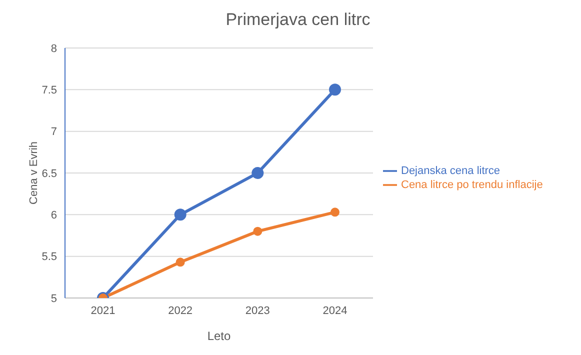  I want to click on y-axis-title: Cena v Evrih, so click(34, 173).